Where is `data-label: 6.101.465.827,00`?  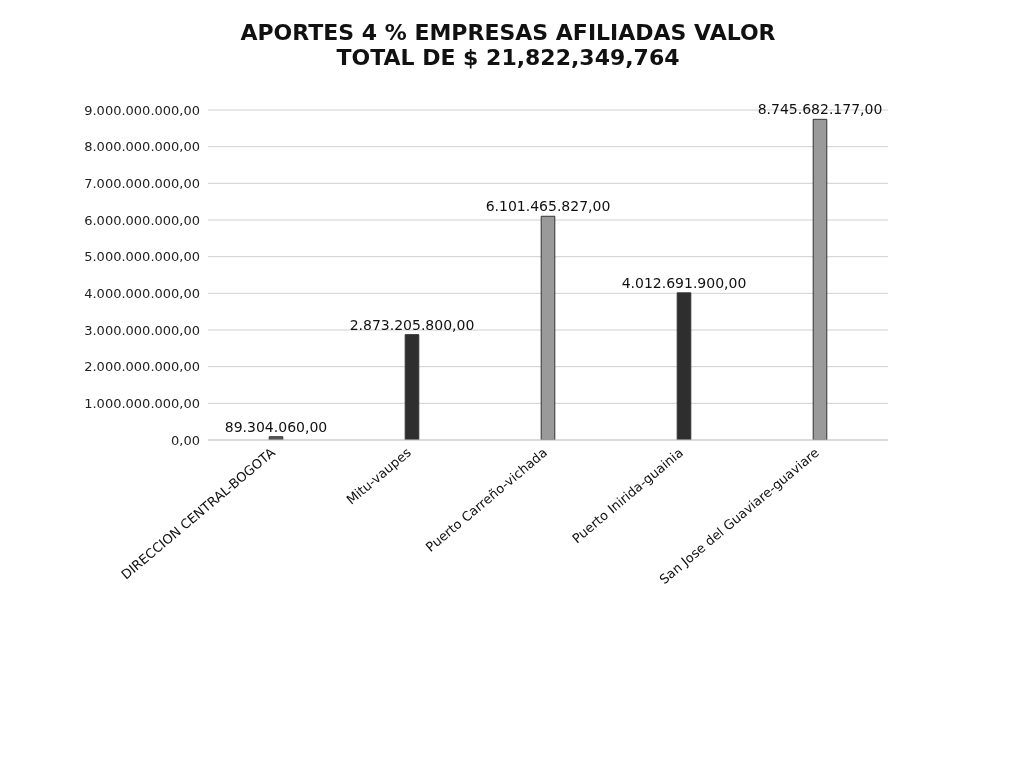 data-label: 6.101.465.827,00 is located at coordinates (548, 206).